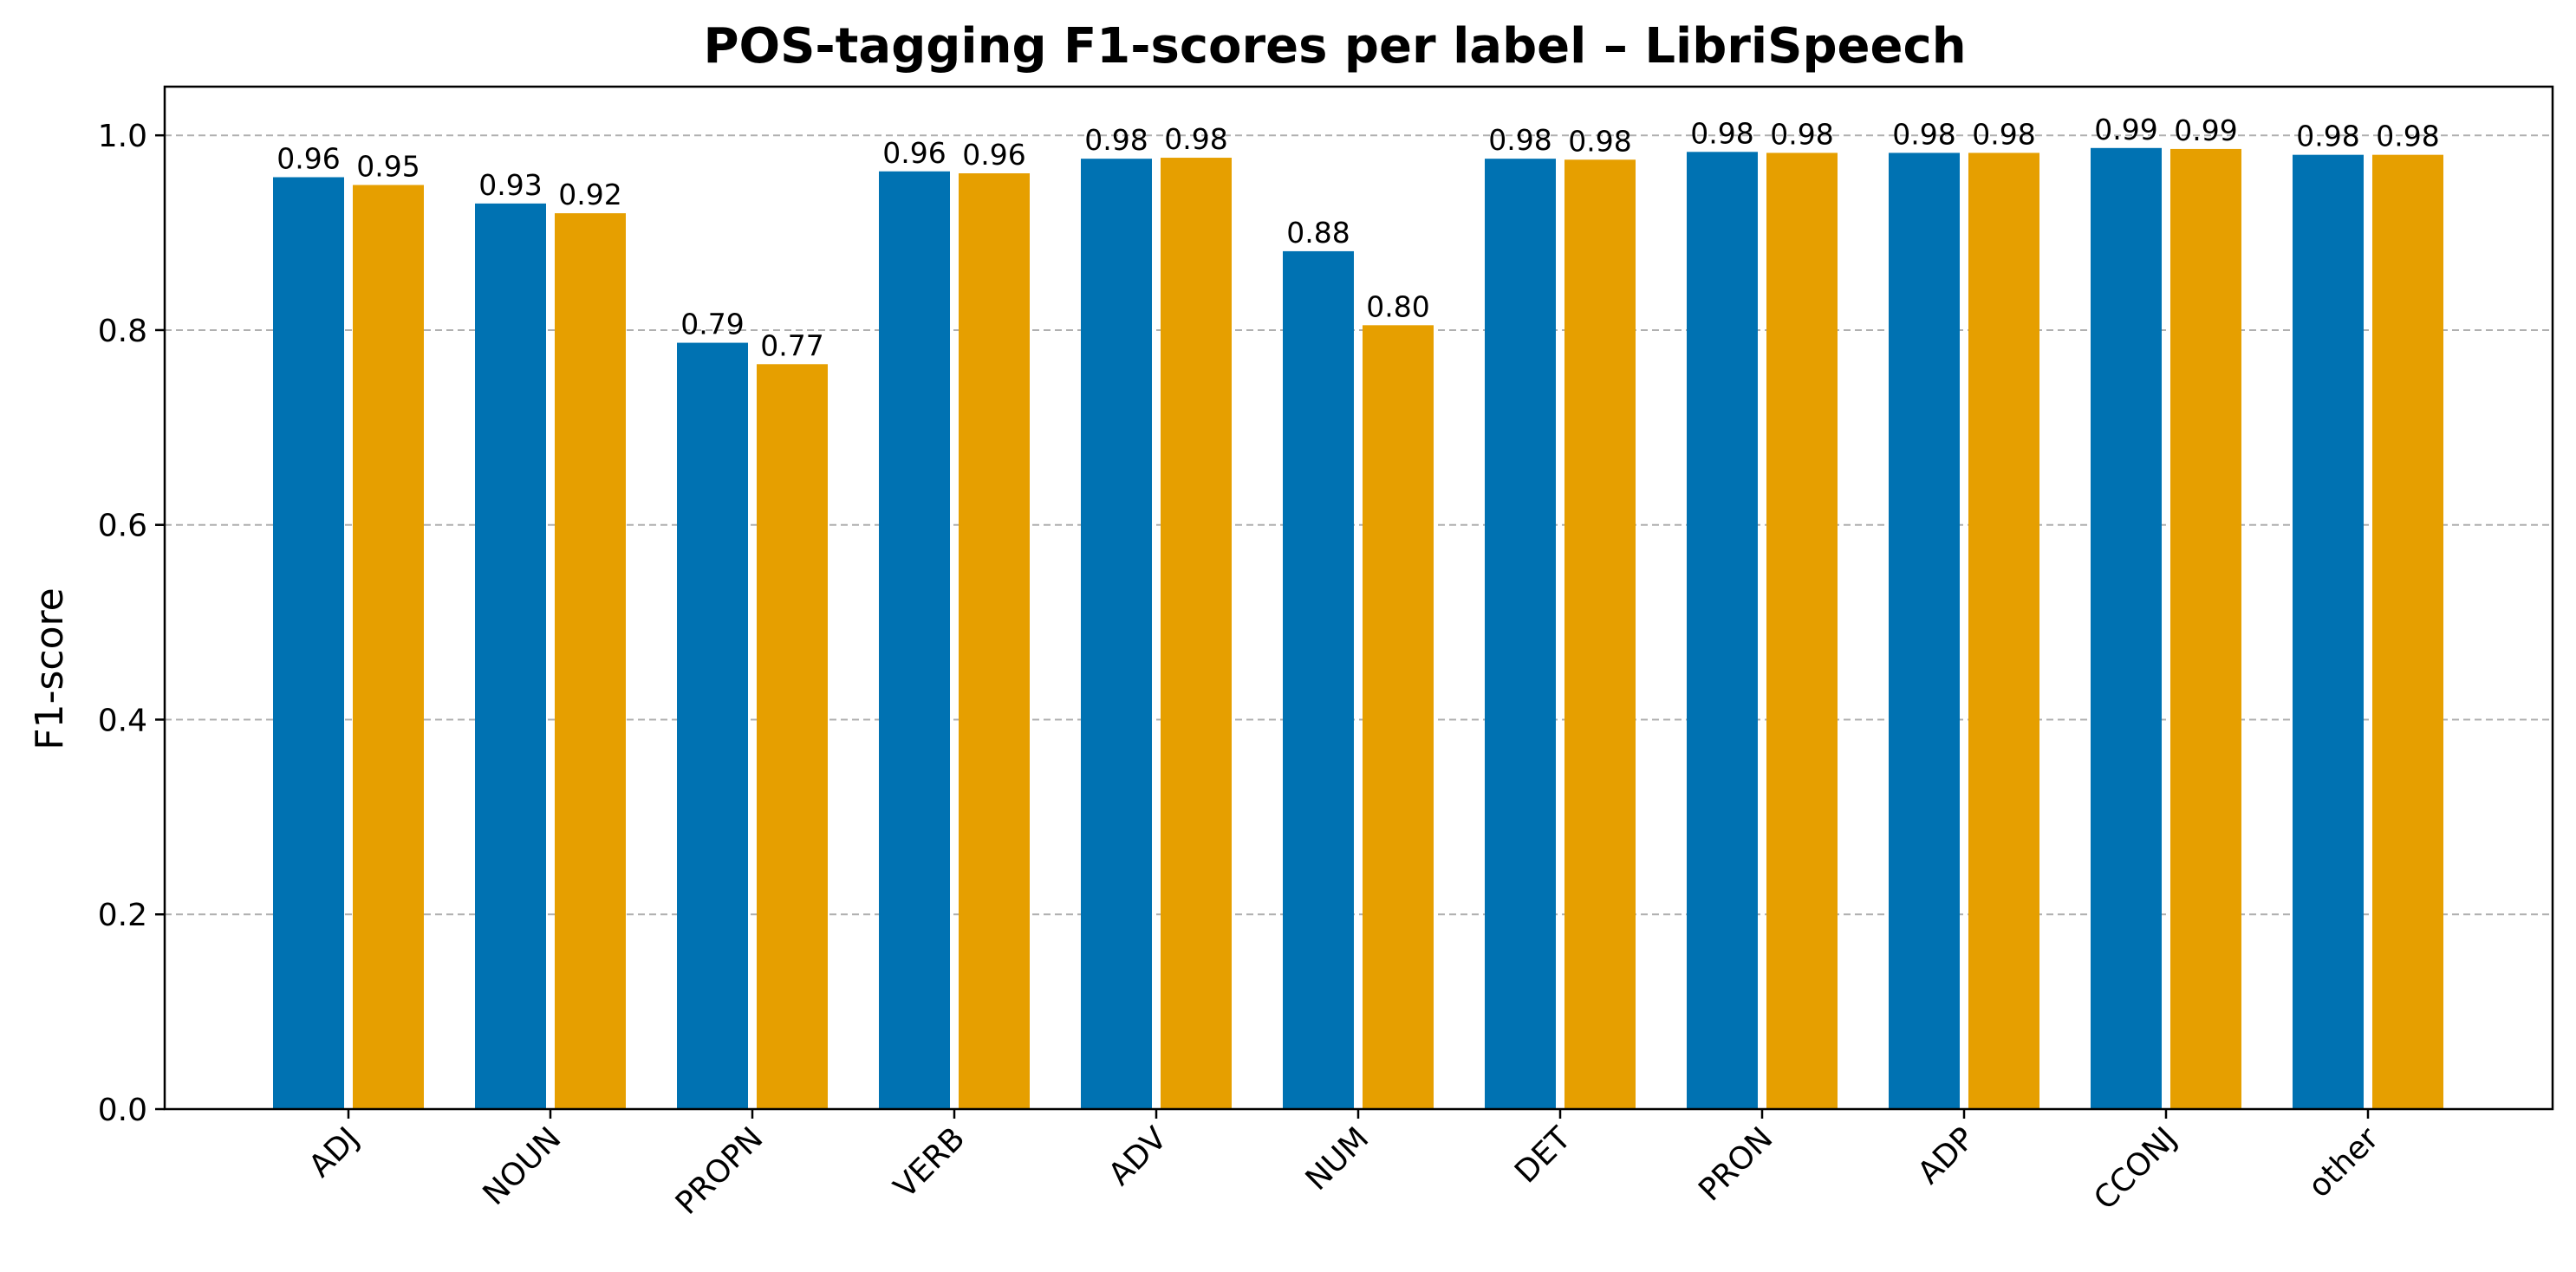 Image resolution: width=2576 pixels, height=1272 pixels. I want to click on data-label: 0.79, so click(712, 325).